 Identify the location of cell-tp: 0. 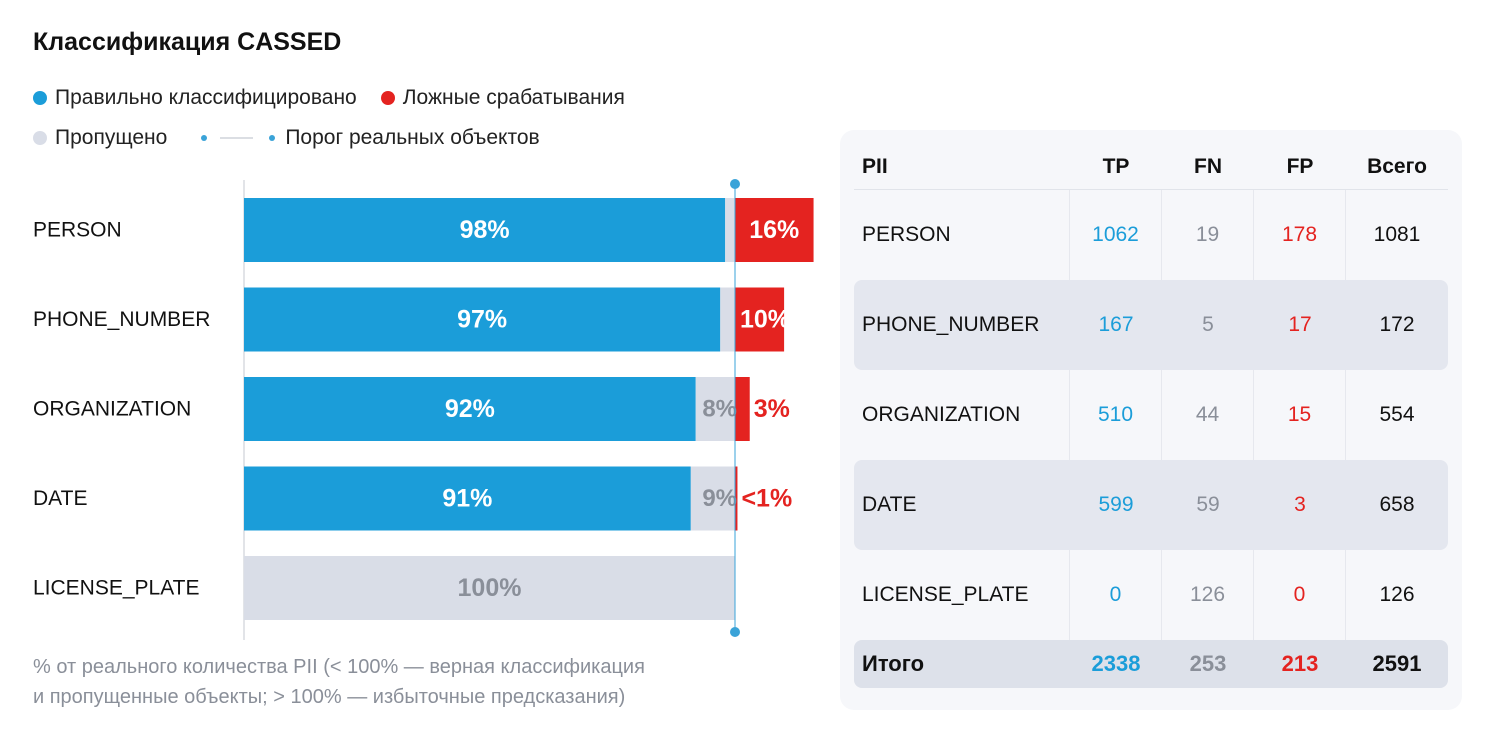
(1116, 595).